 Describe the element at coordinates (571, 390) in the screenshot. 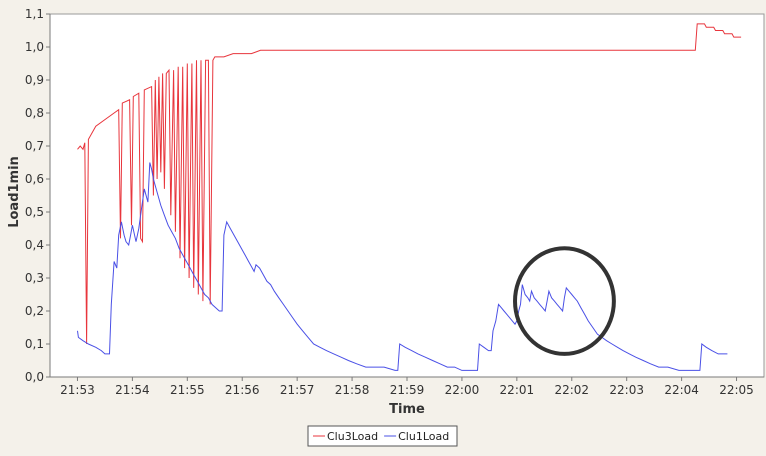

I see `x-tick-label: 22:02` at that location.